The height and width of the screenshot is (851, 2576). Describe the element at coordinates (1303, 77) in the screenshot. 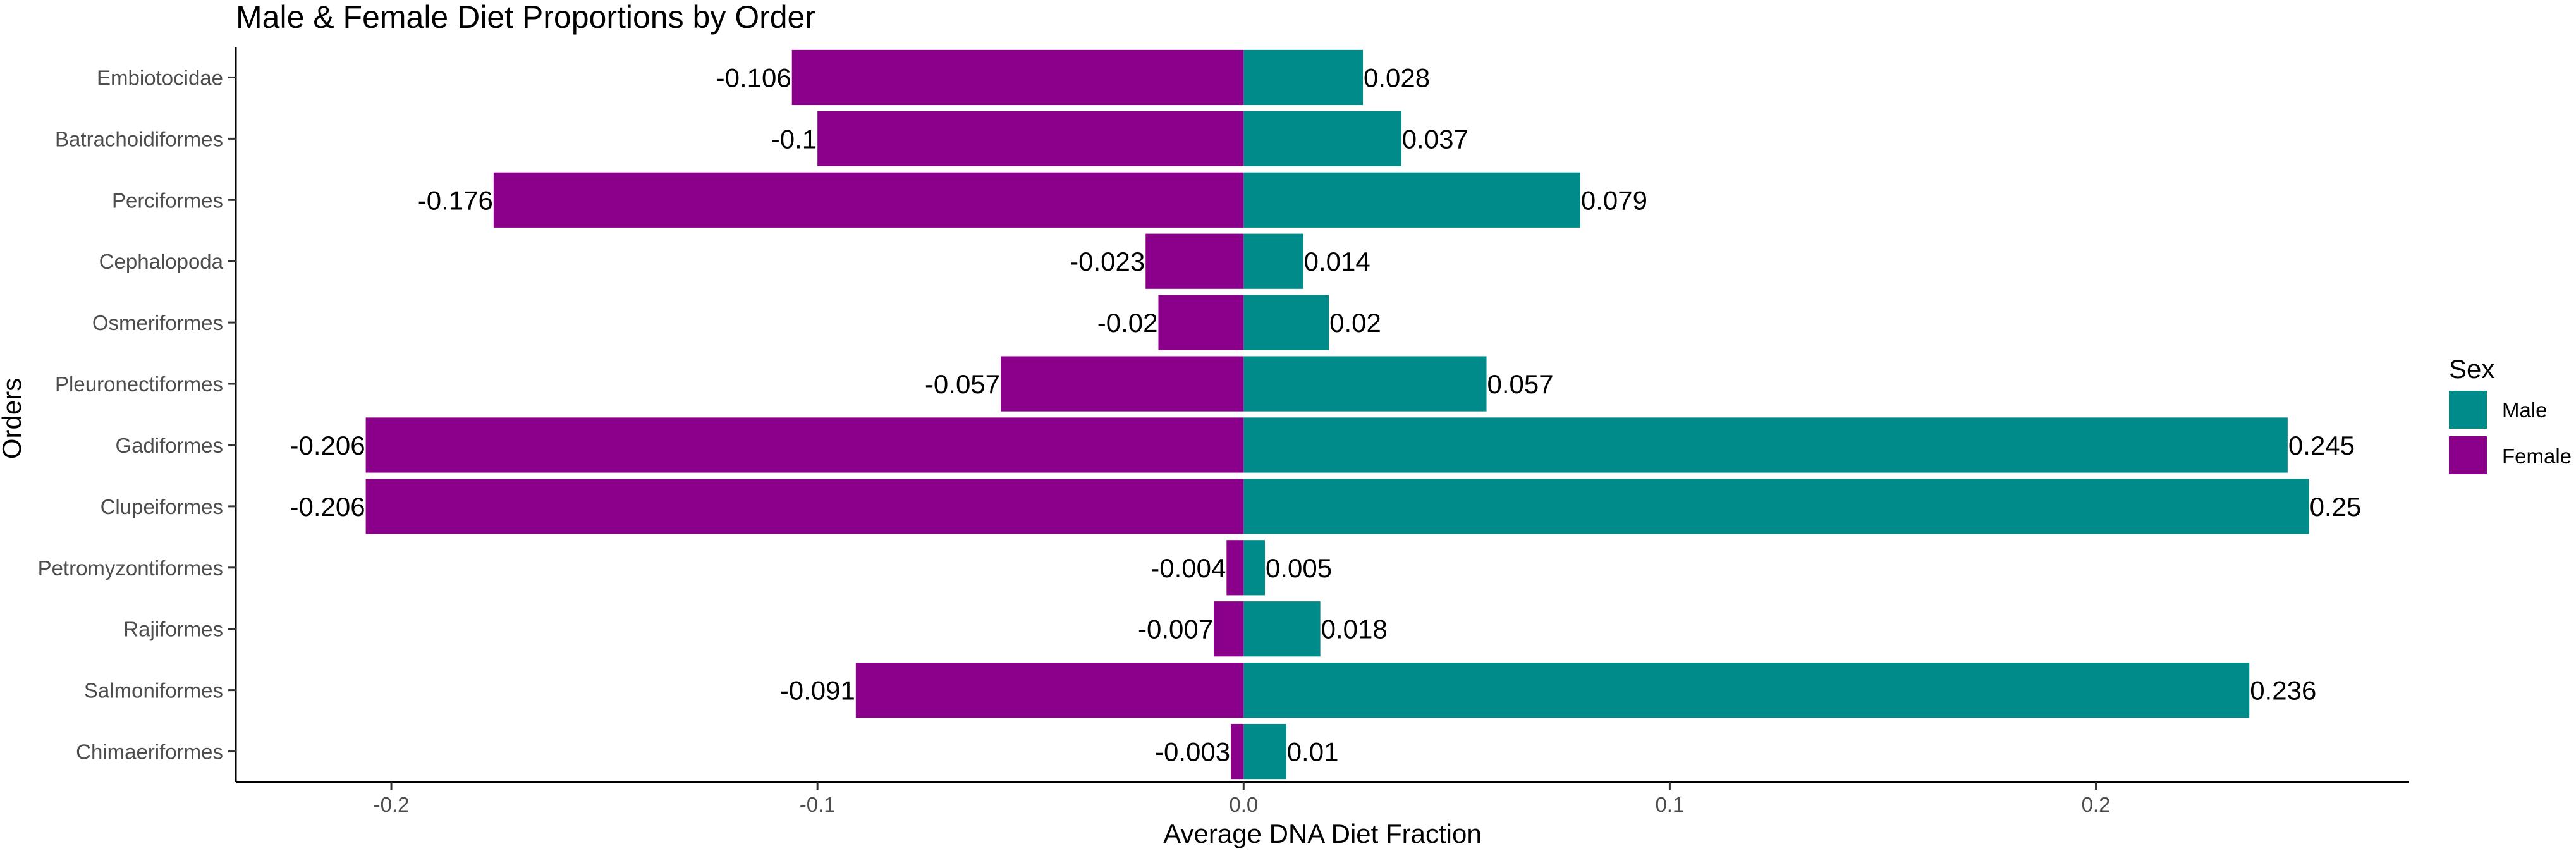

I see `bar-male-embiotocidae` at that location.